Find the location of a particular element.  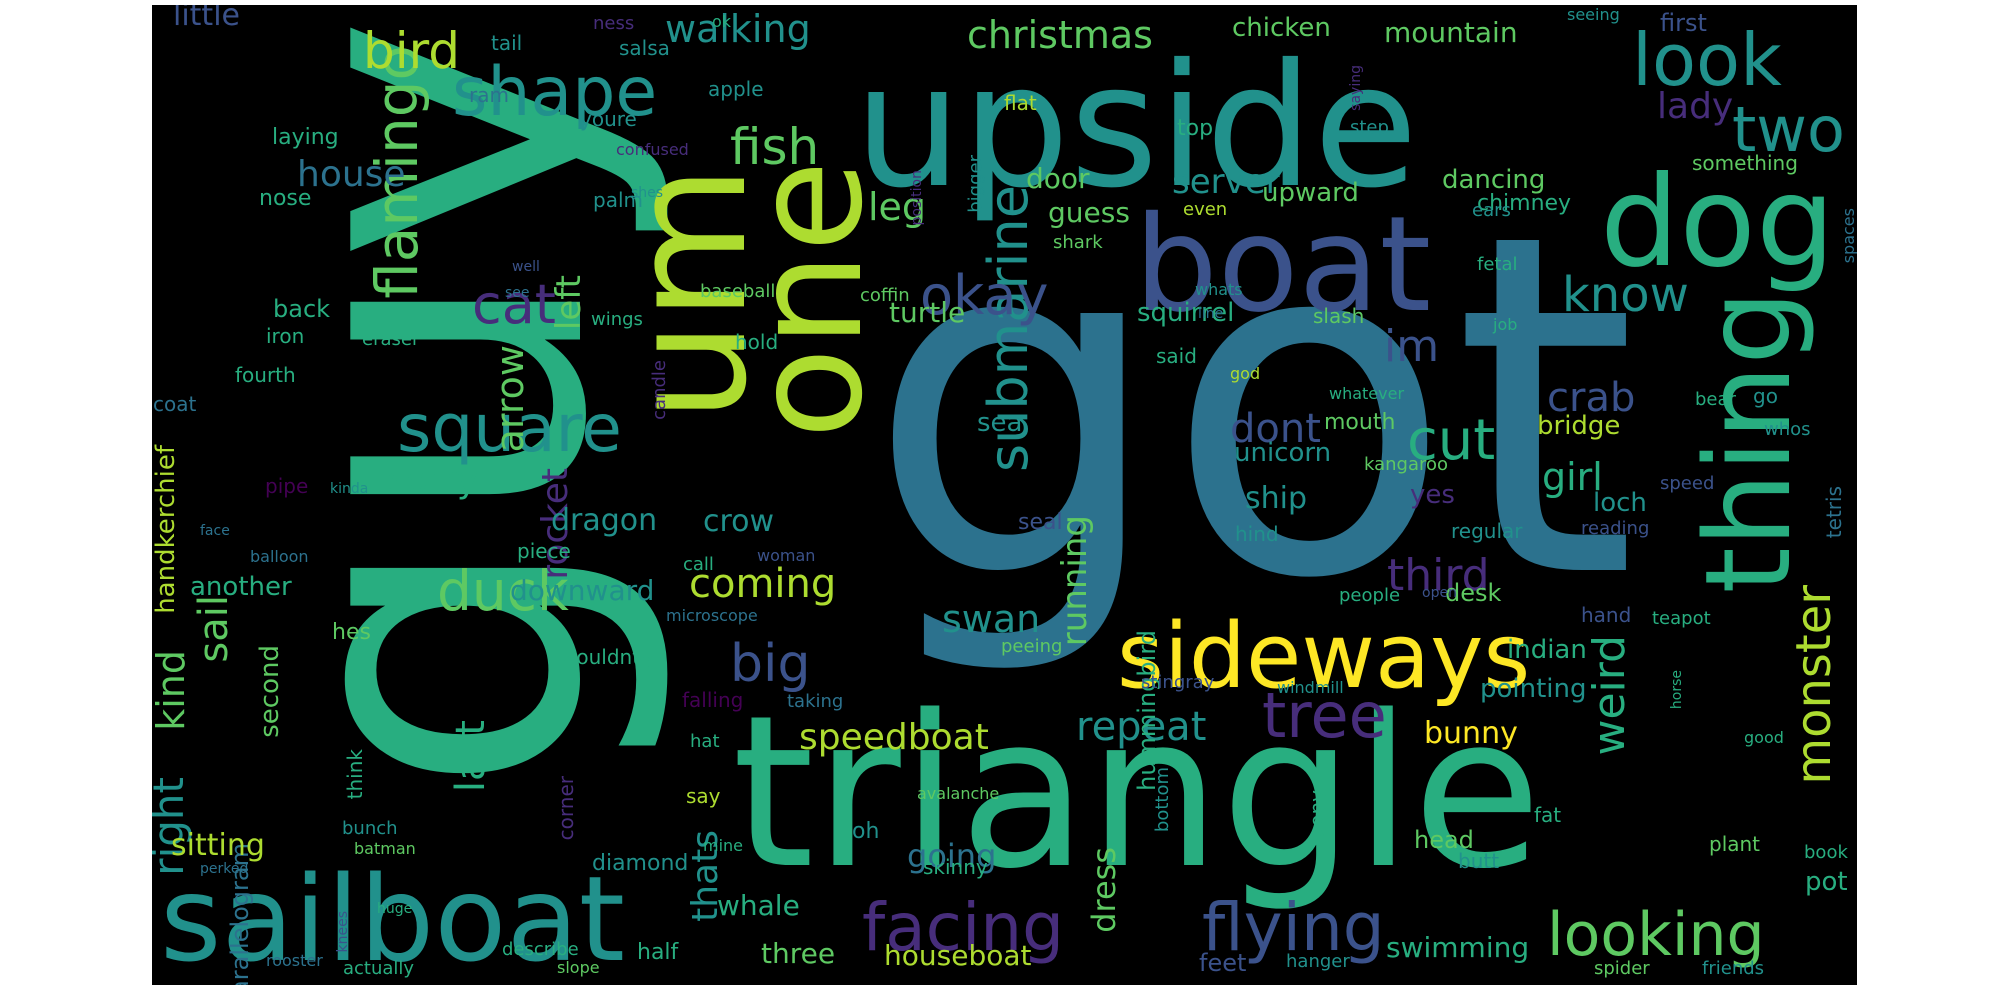

word-open: open is located at coordinates (1439, 593).